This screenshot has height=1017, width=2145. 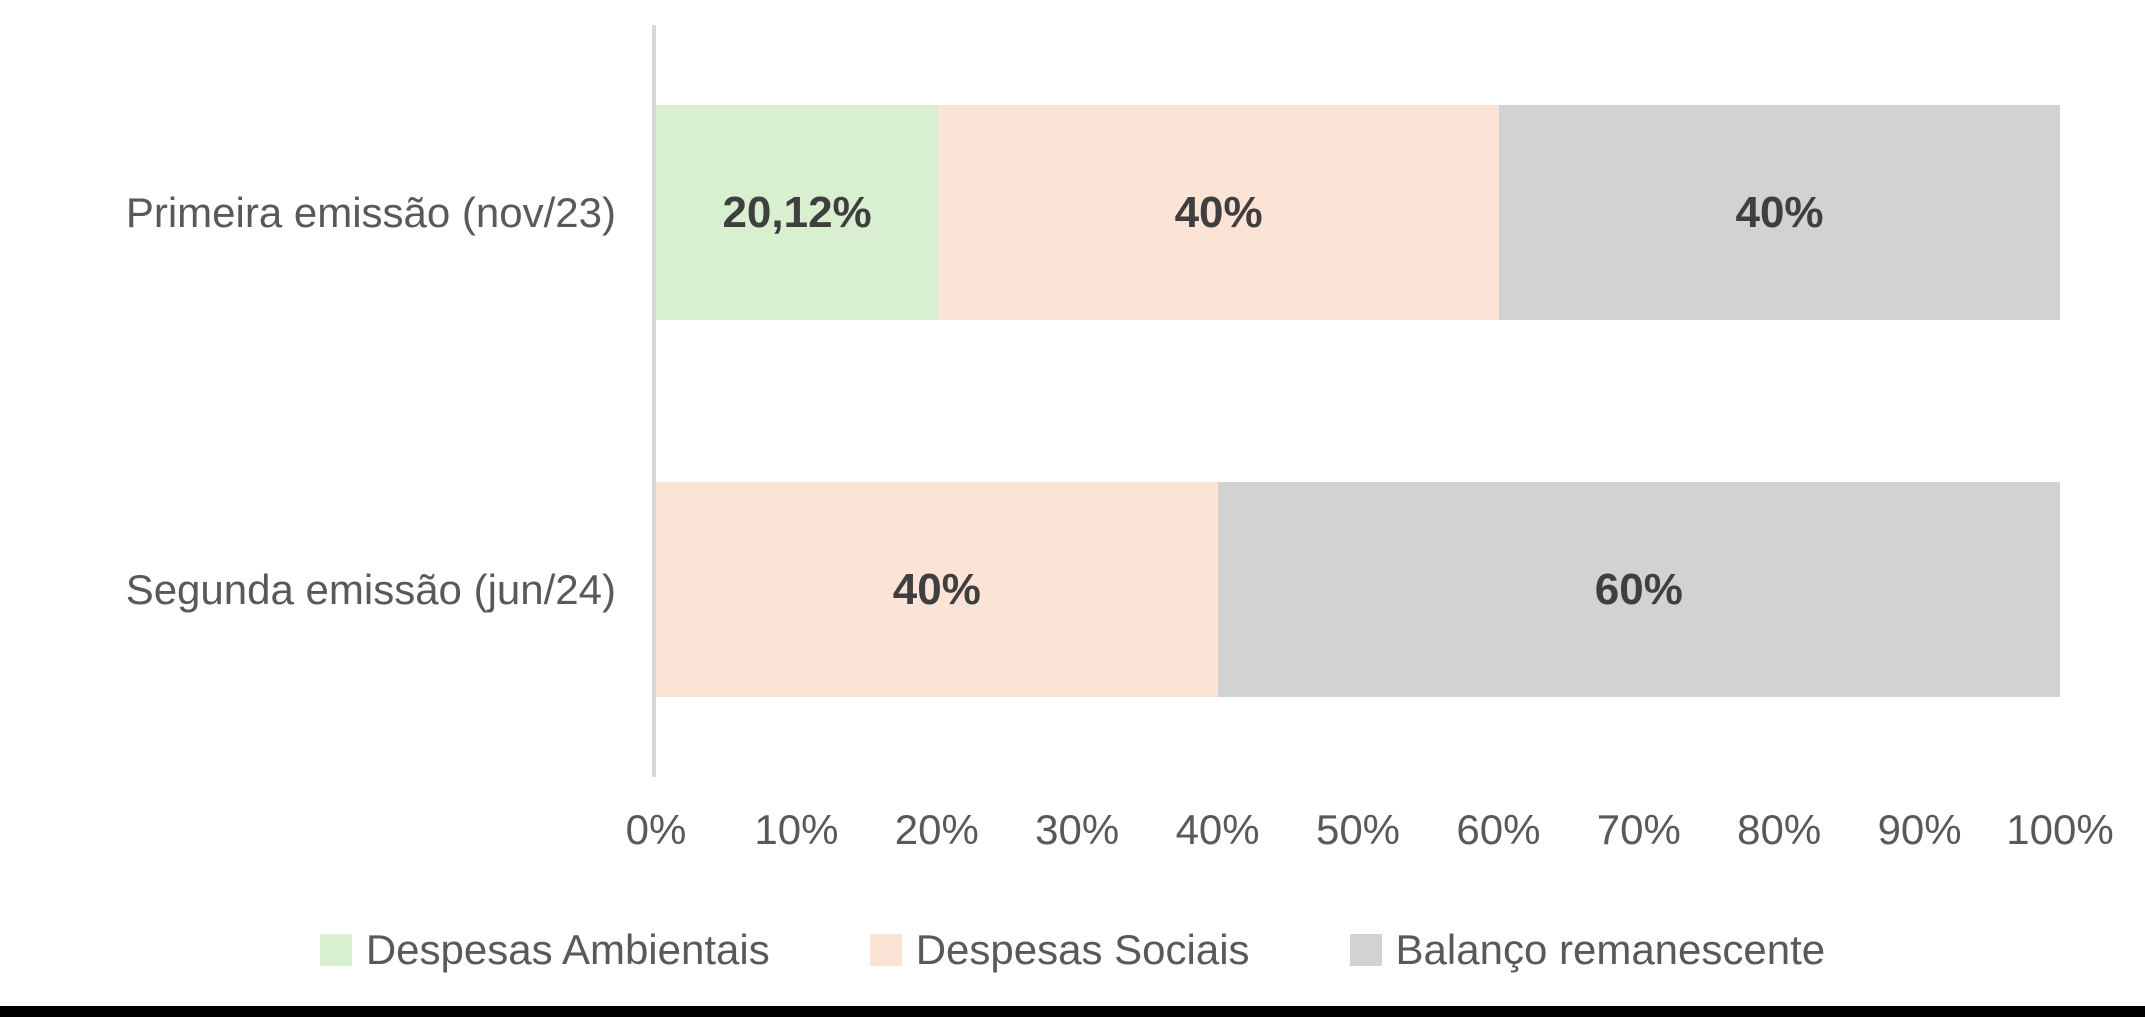 I want to click on data-label: 20,12%, so click(x=797, y=212).